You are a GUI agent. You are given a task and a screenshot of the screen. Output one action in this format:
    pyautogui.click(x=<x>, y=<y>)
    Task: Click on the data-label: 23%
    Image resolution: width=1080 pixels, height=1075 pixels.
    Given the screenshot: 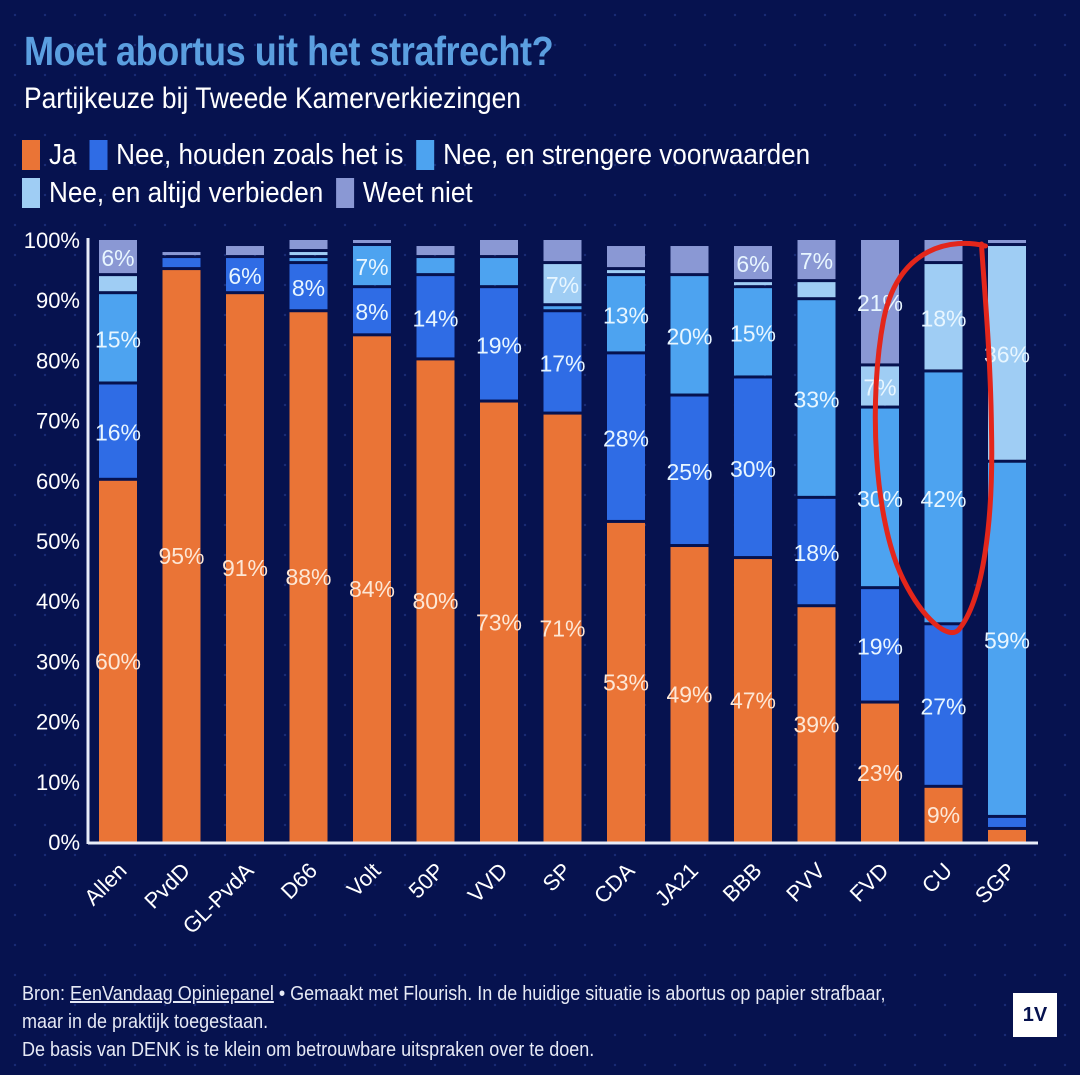 What is the action you would take?
    pyautogui.click(x=880, y=773)
    